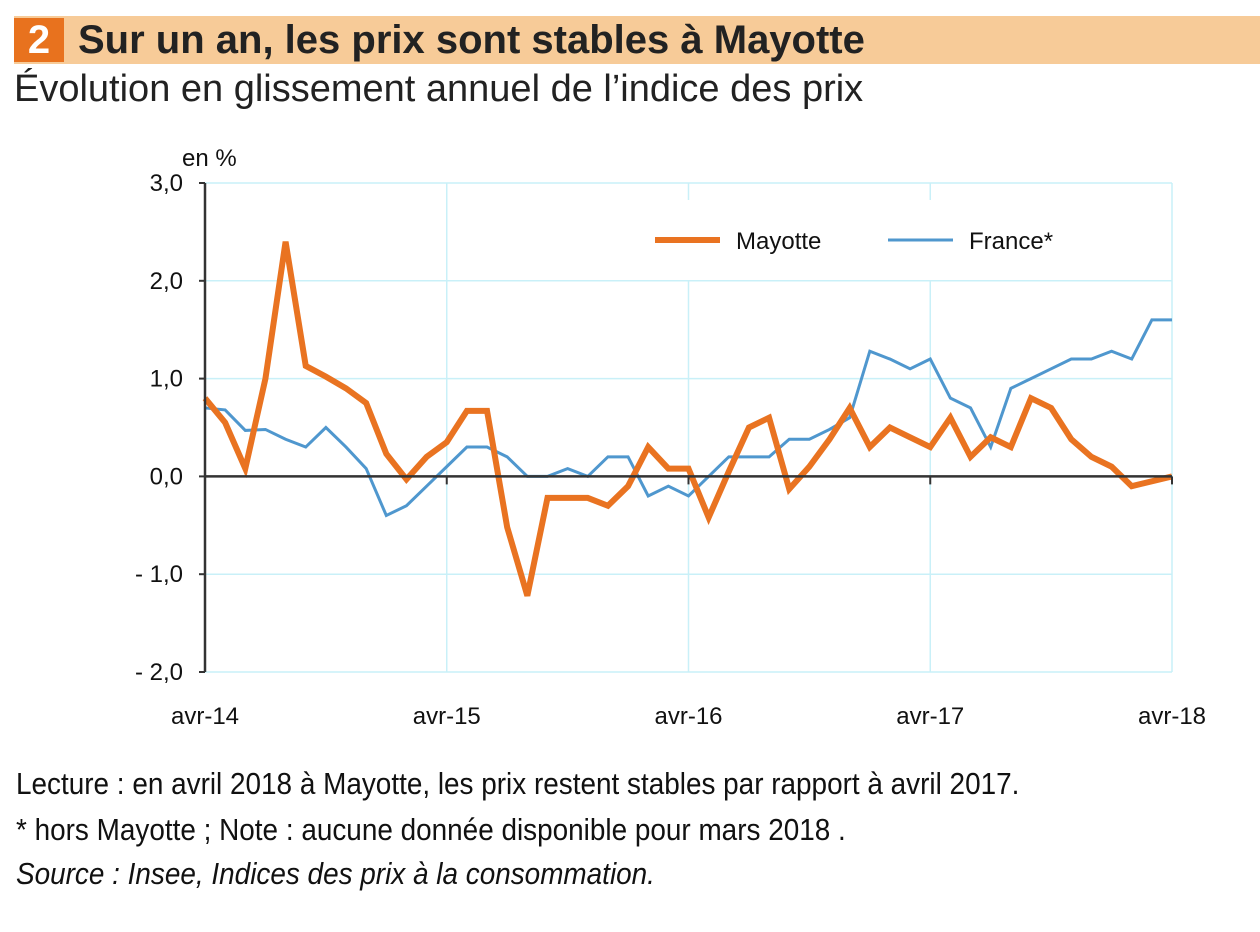  What do you see at coordinates (854, 241) in the screenshot?
I see `legend: Mayotte France*` at bounding box center [854, 241].